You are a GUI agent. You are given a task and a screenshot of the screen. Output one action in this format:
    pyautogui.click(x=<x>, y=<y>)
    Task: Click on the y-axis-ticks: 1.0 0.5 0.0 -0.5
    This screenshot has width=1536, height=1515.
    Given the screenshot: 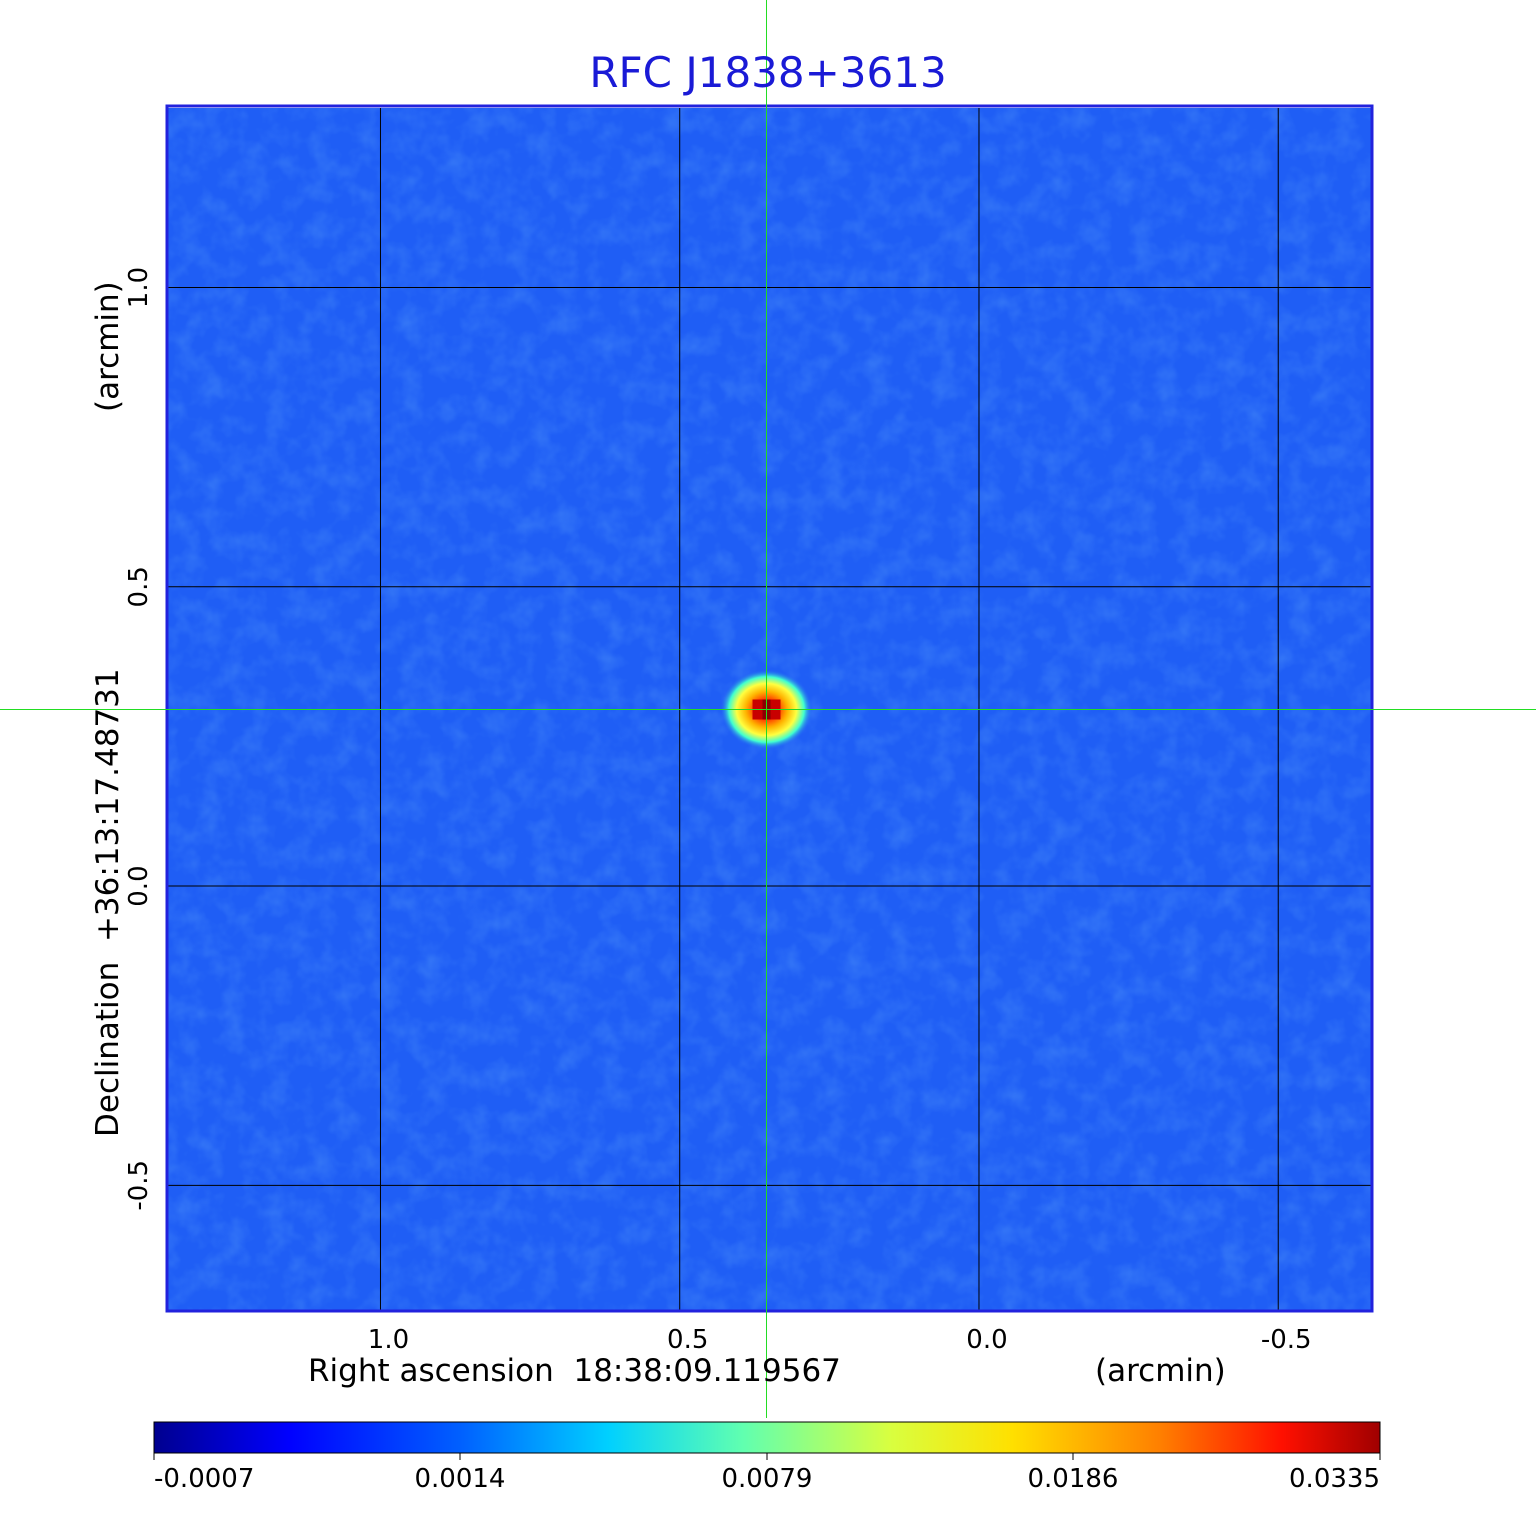 What is the action you would take?
    pyautogui.click(x=139, y=739)
    